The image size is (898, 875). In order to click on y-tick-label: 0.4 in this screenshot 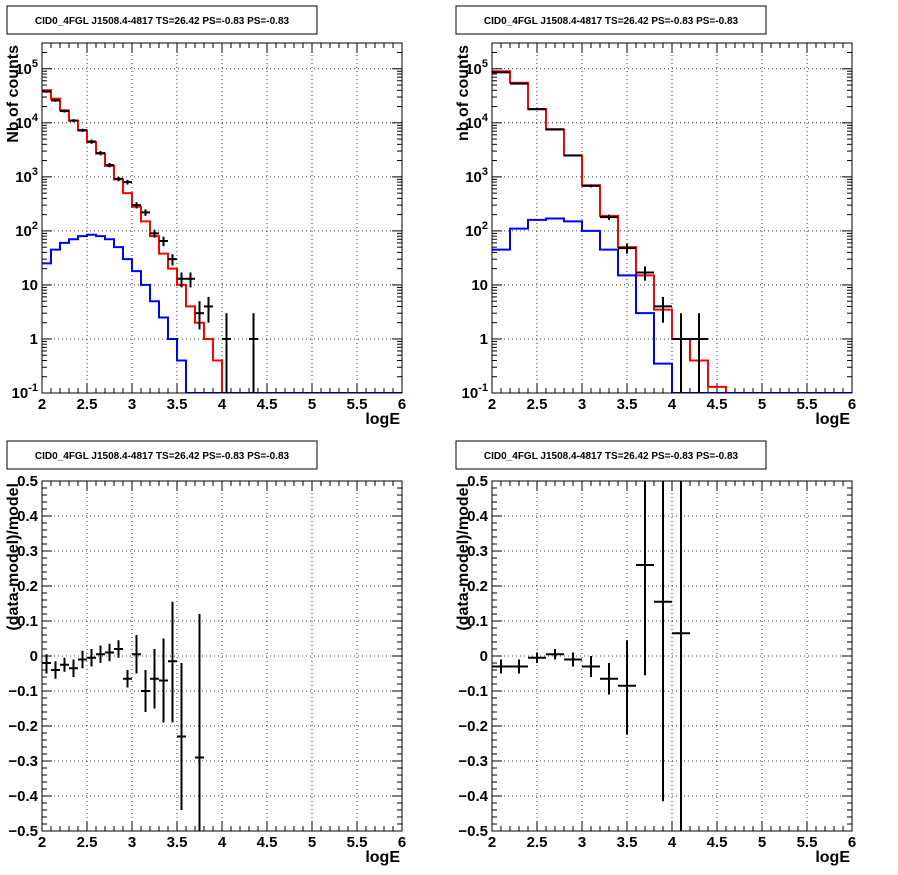, I will do `click(28, 516)`.